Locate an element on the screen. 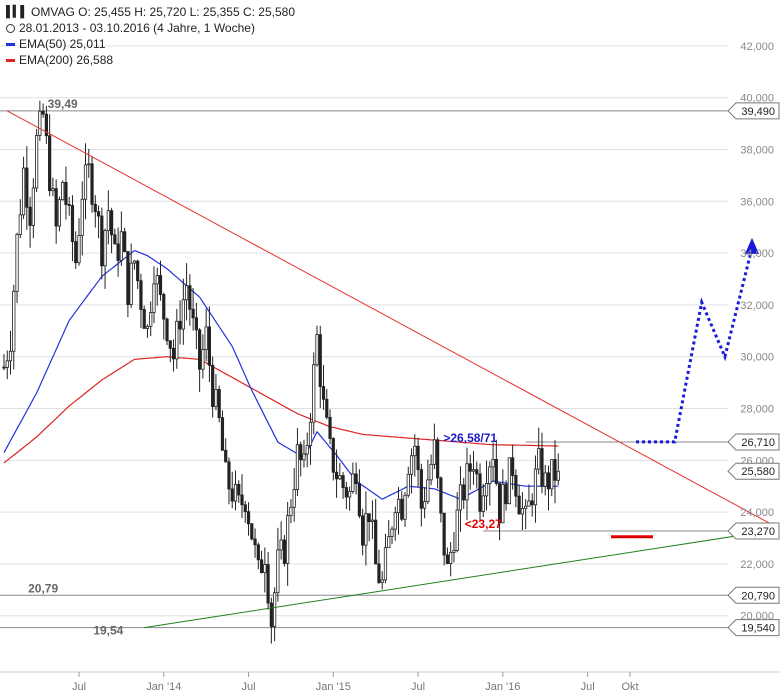  price-badge: 20,790 is located at coordinates (753, 595).